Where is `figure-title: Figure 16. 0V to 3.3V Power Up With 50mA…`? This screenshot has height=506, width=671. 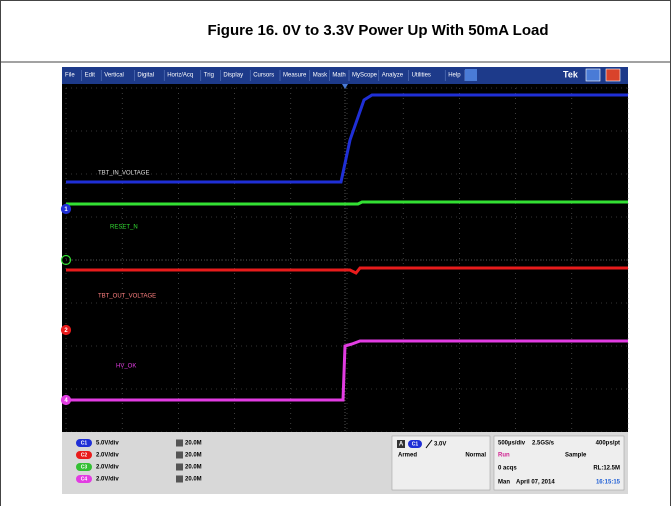 figure-title: Figure 16. 0V to 3.3V Power Up With 50mA… is located at coordinates (377, 30).